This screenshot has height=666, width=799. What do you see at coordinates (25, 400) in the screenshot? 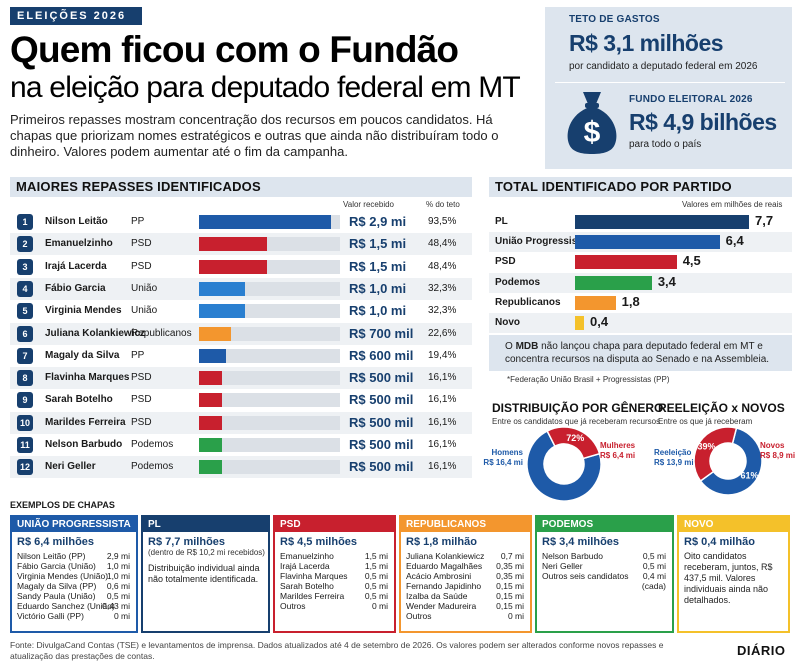
I see `rank-badge: 9` at bounding box center [25, 400].